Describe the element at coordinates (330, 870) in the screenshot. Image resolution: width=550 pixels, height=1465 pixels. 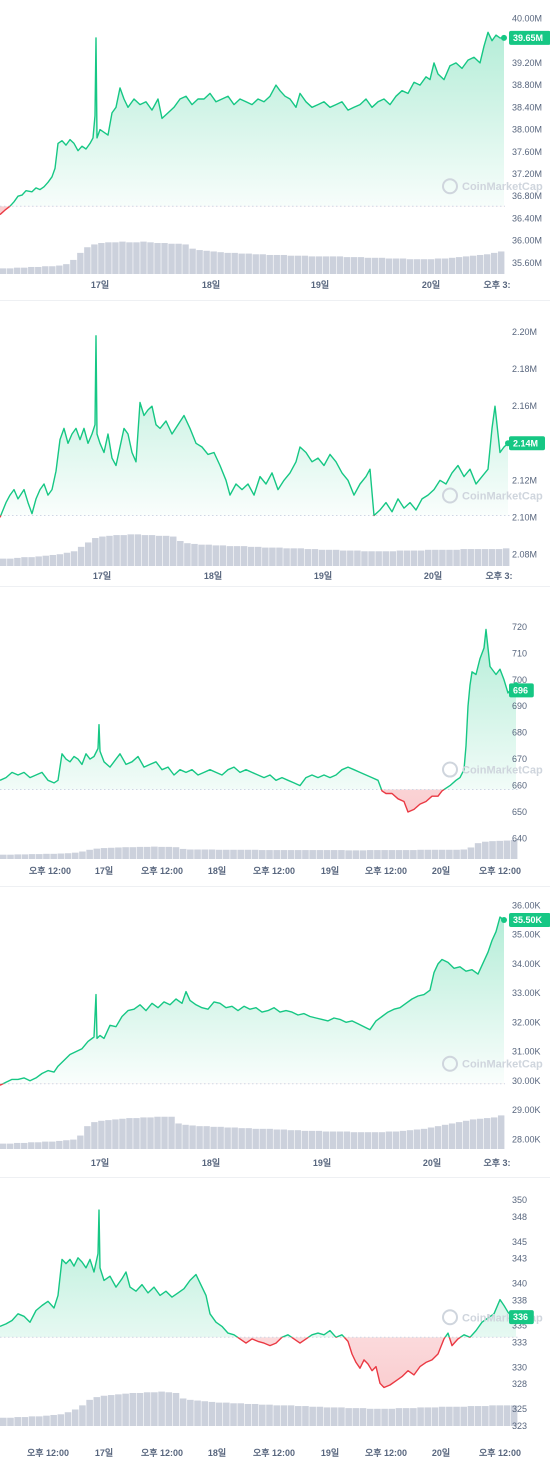
I see `x-tick-label: 19일` at that location.